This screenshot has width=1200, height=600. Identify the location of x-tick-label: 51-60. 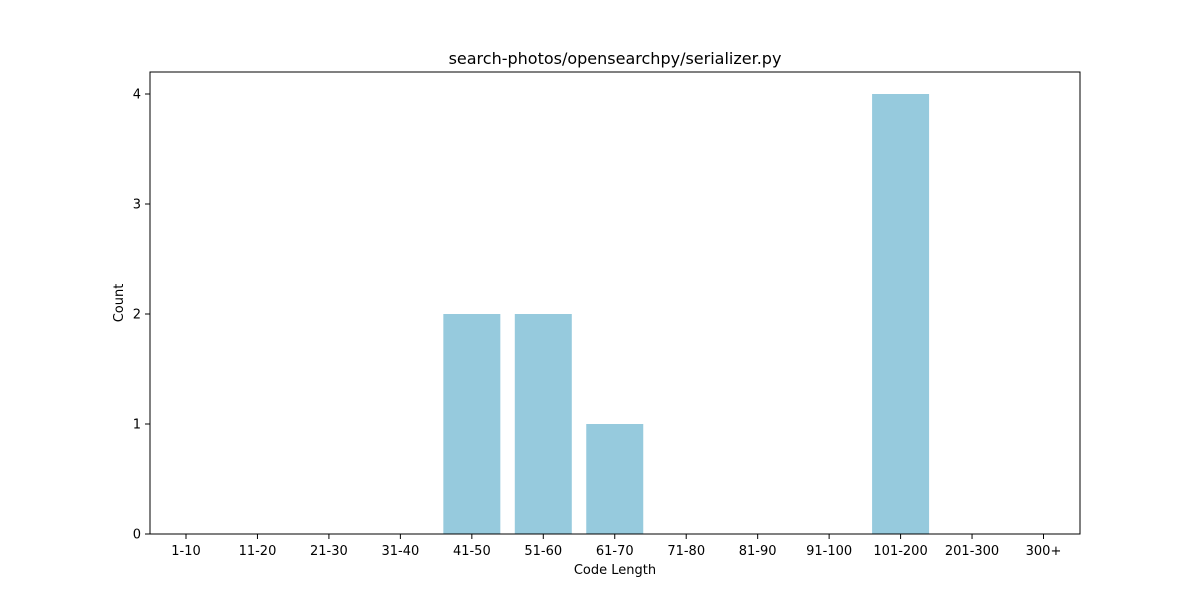
(543, 551).